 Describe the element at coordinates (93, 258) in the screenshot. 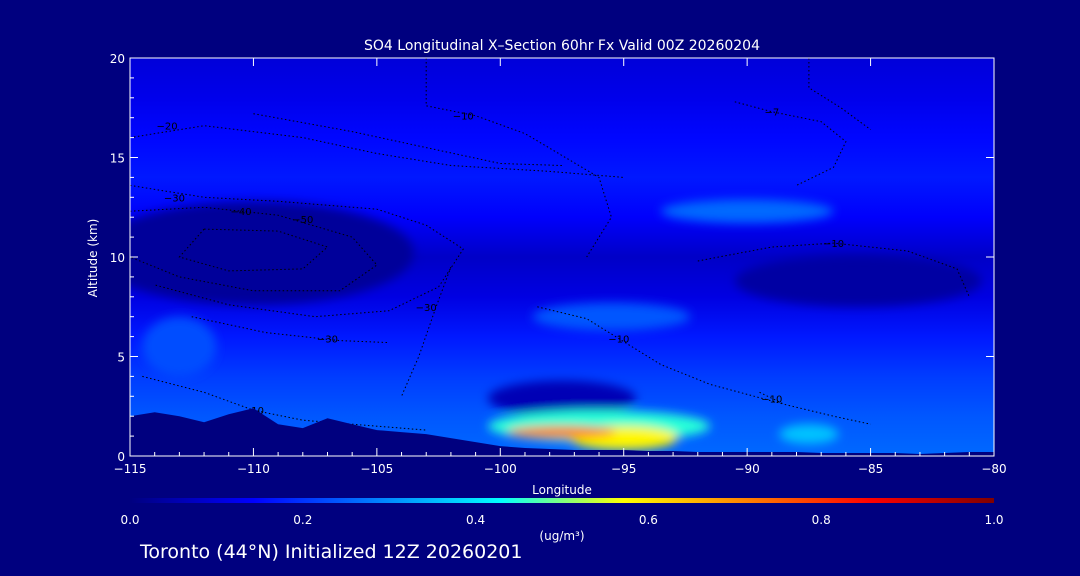

I see `y-axis-label: Altitude (km)` at that location.